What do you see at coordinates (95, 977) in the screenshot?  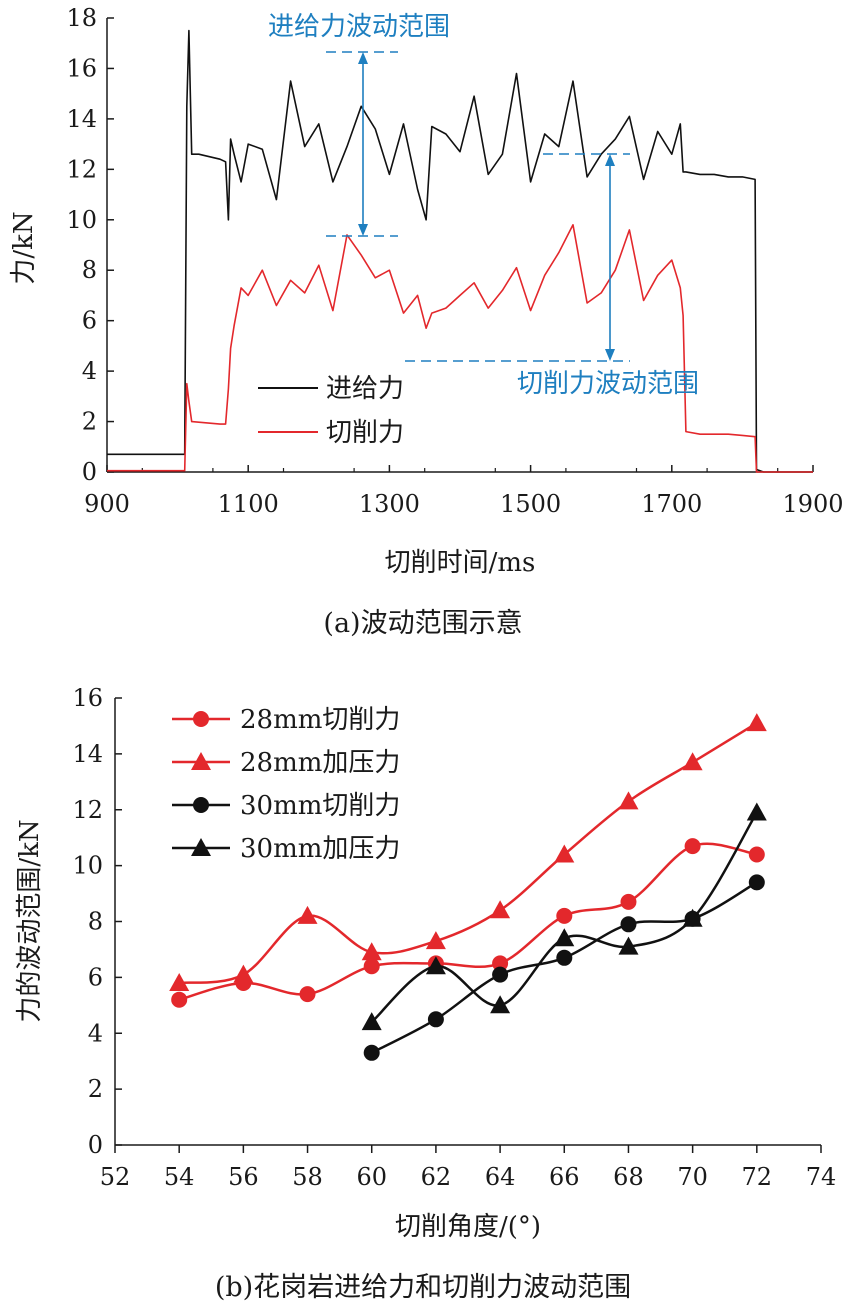 I see `chart-b-y-tick-label: 6` at bounding box center [95, 977].